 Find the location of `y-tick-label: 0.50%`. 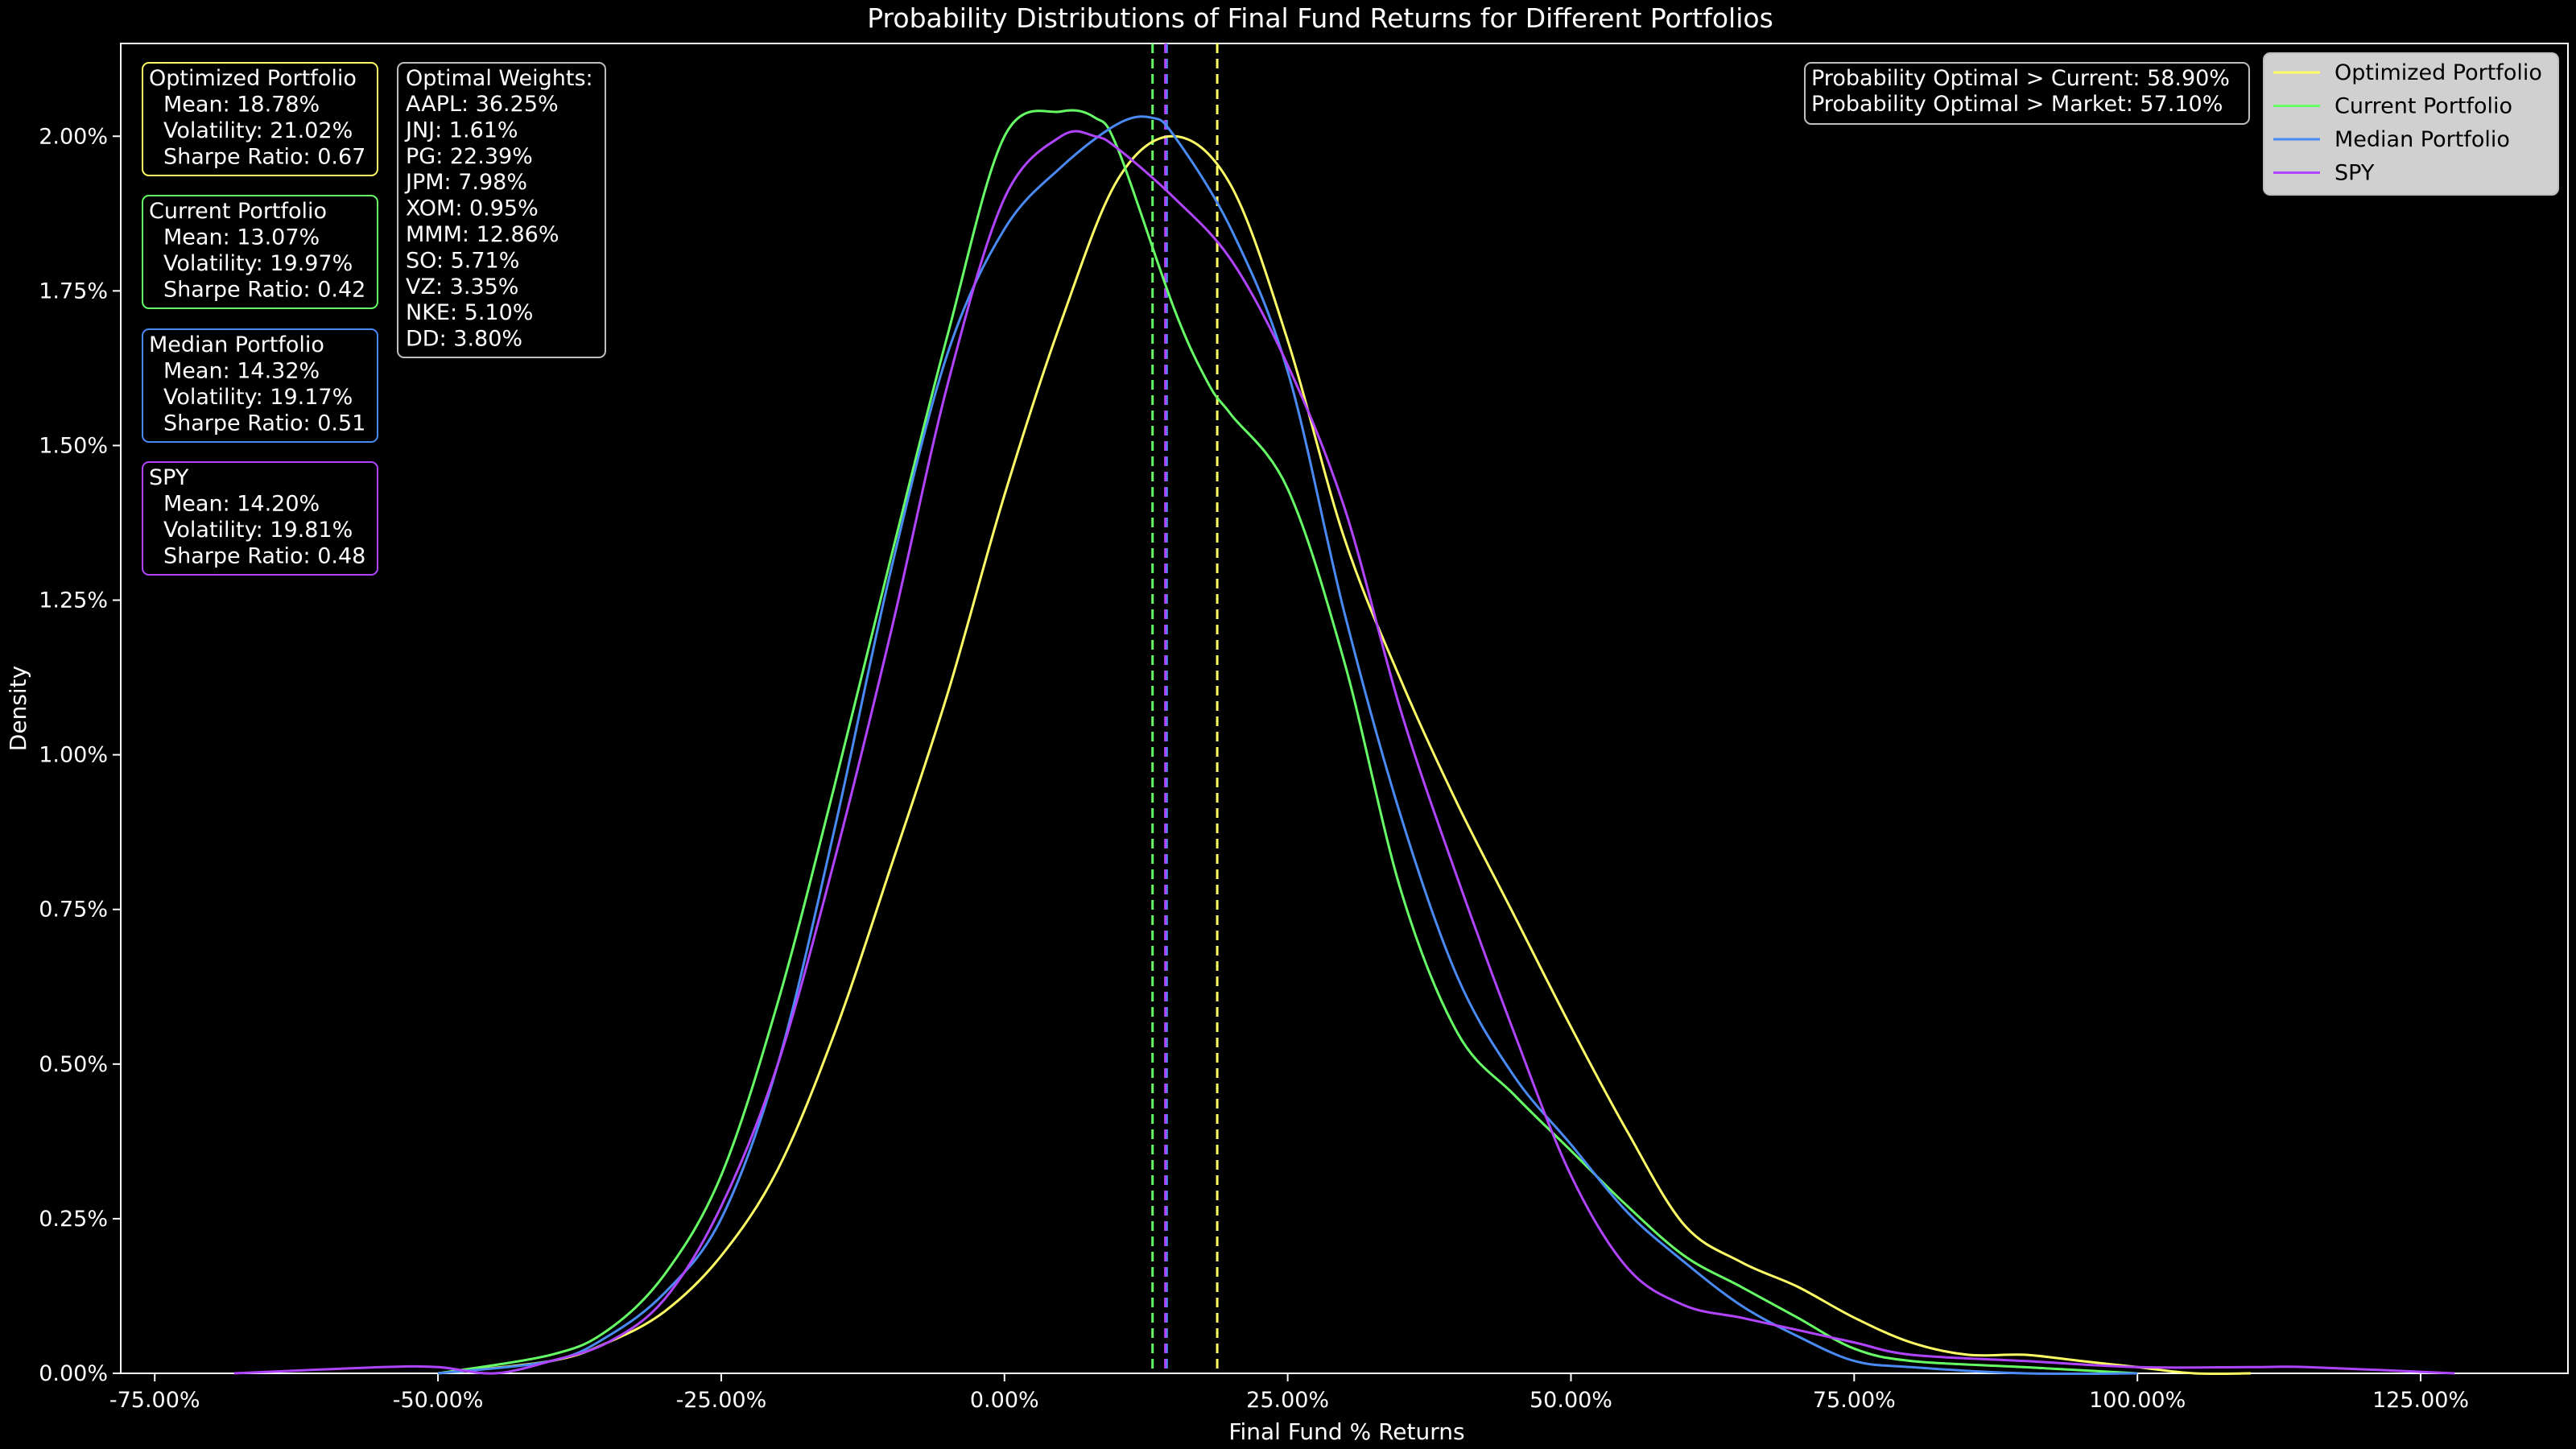

y-tick-label: 0.50% is located at coordinates (73, 1064).